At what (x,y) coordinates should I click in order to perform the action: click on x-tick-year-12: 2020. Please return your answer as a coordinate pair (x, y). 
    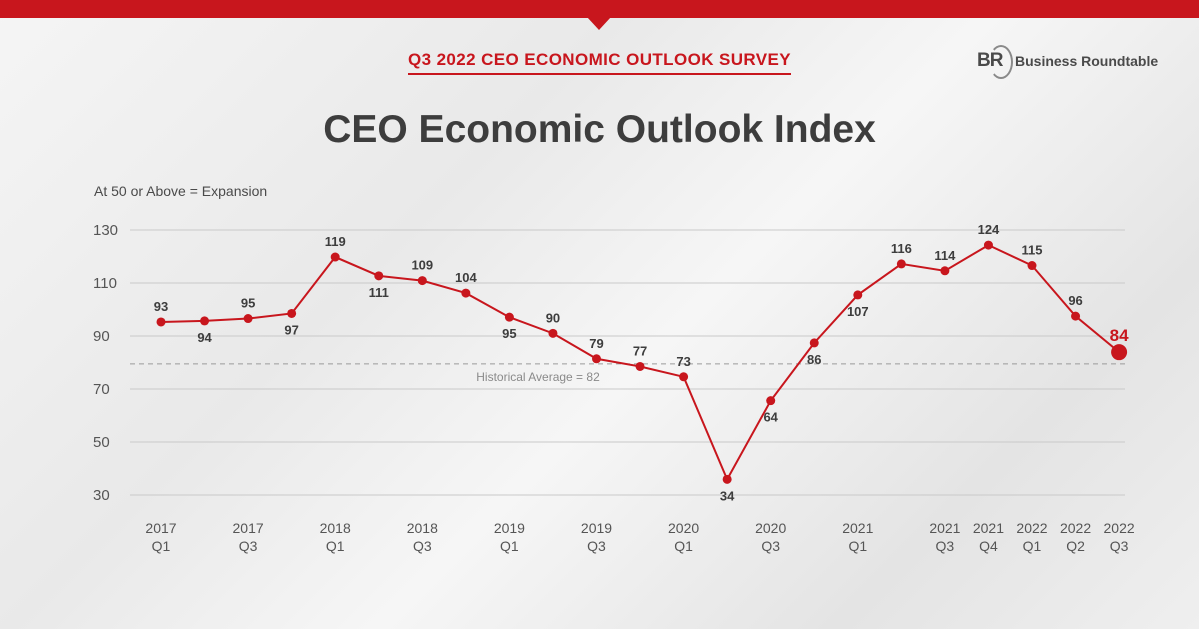
    Looking at the image, I should click on (683, 528).